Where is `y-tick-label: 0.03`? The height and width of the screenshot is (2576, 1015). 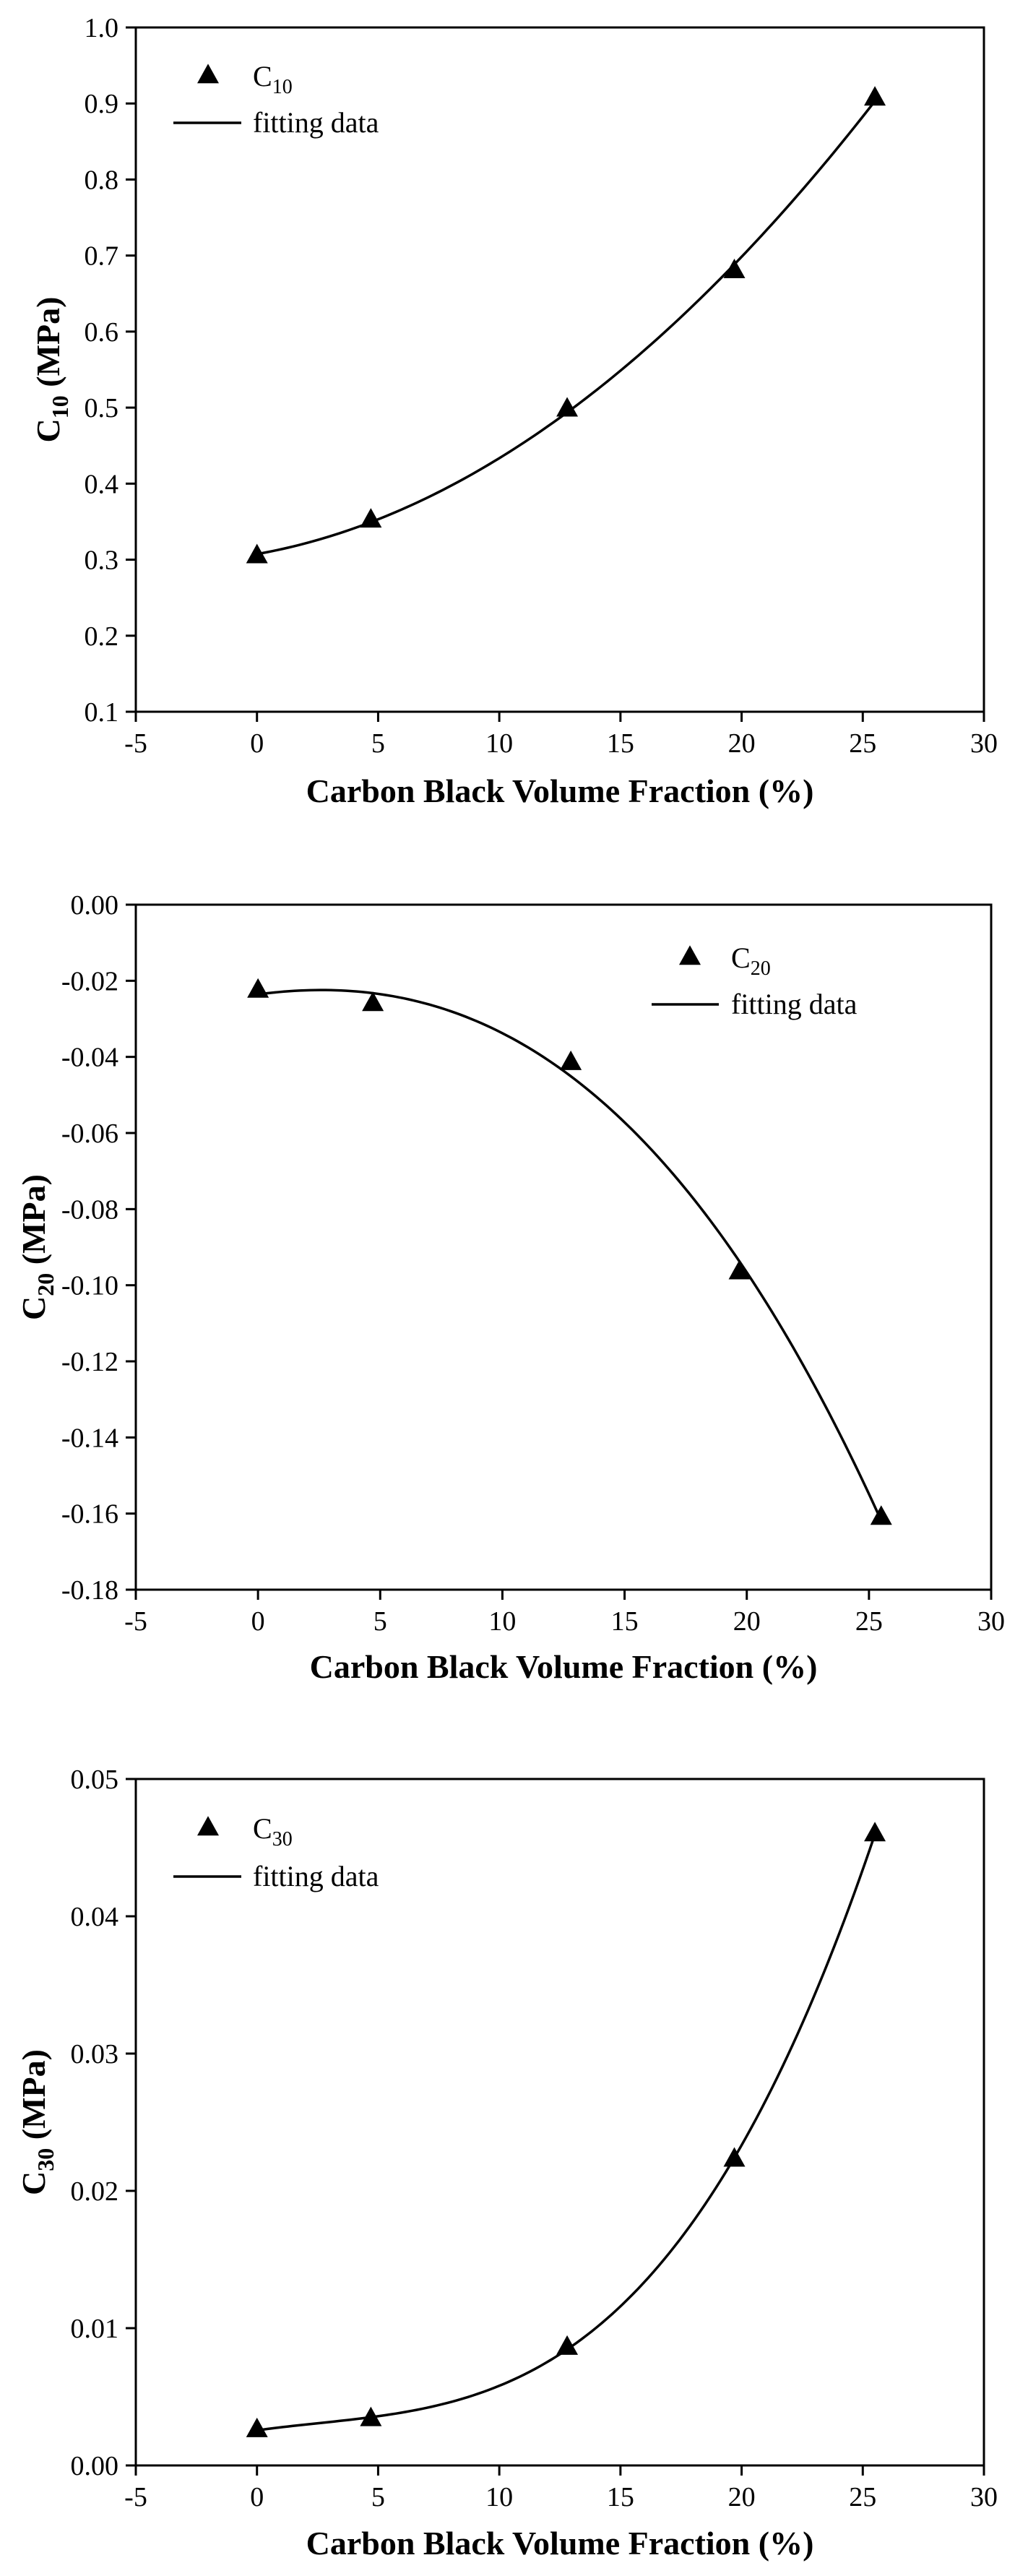
y-tick-label: 0.03 is located at coordinates (95, 2054).